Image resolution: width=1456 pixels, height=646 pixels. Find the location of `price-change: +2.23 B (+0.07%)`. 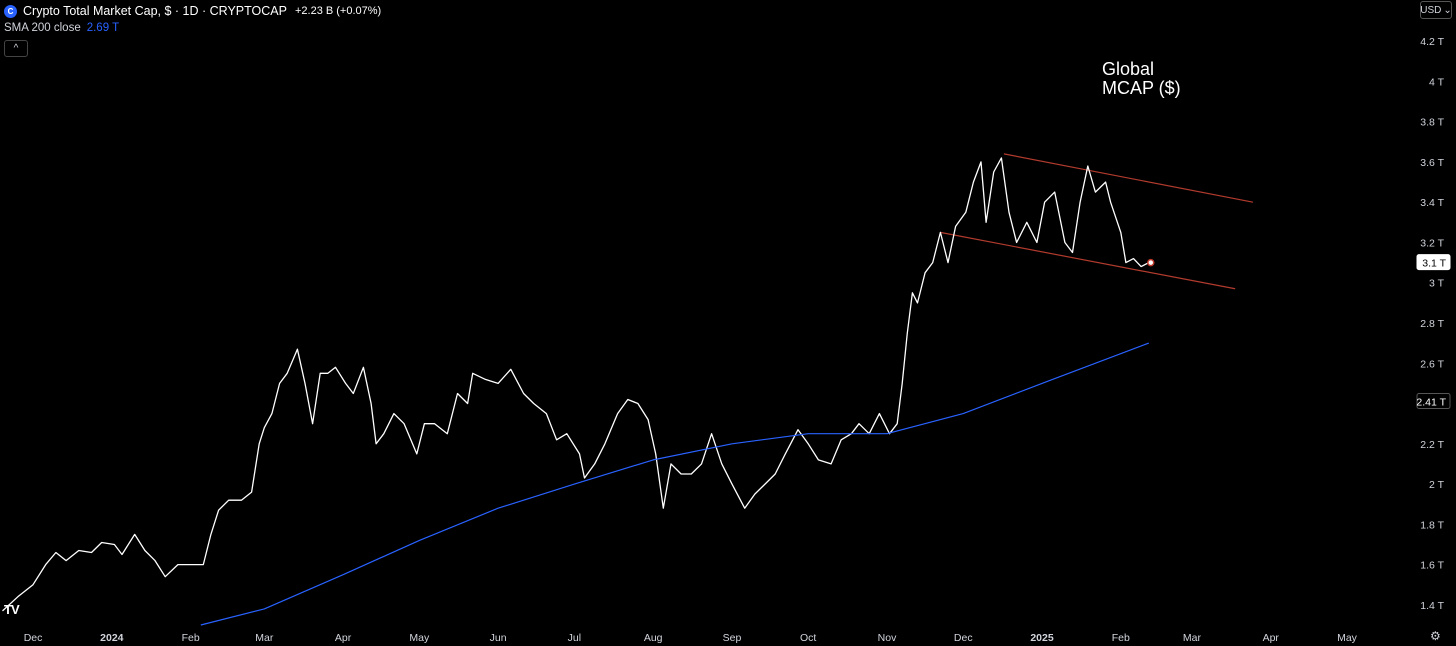

price-change: +2.23 B (+0.07%) is located at coordinates (338, 11).